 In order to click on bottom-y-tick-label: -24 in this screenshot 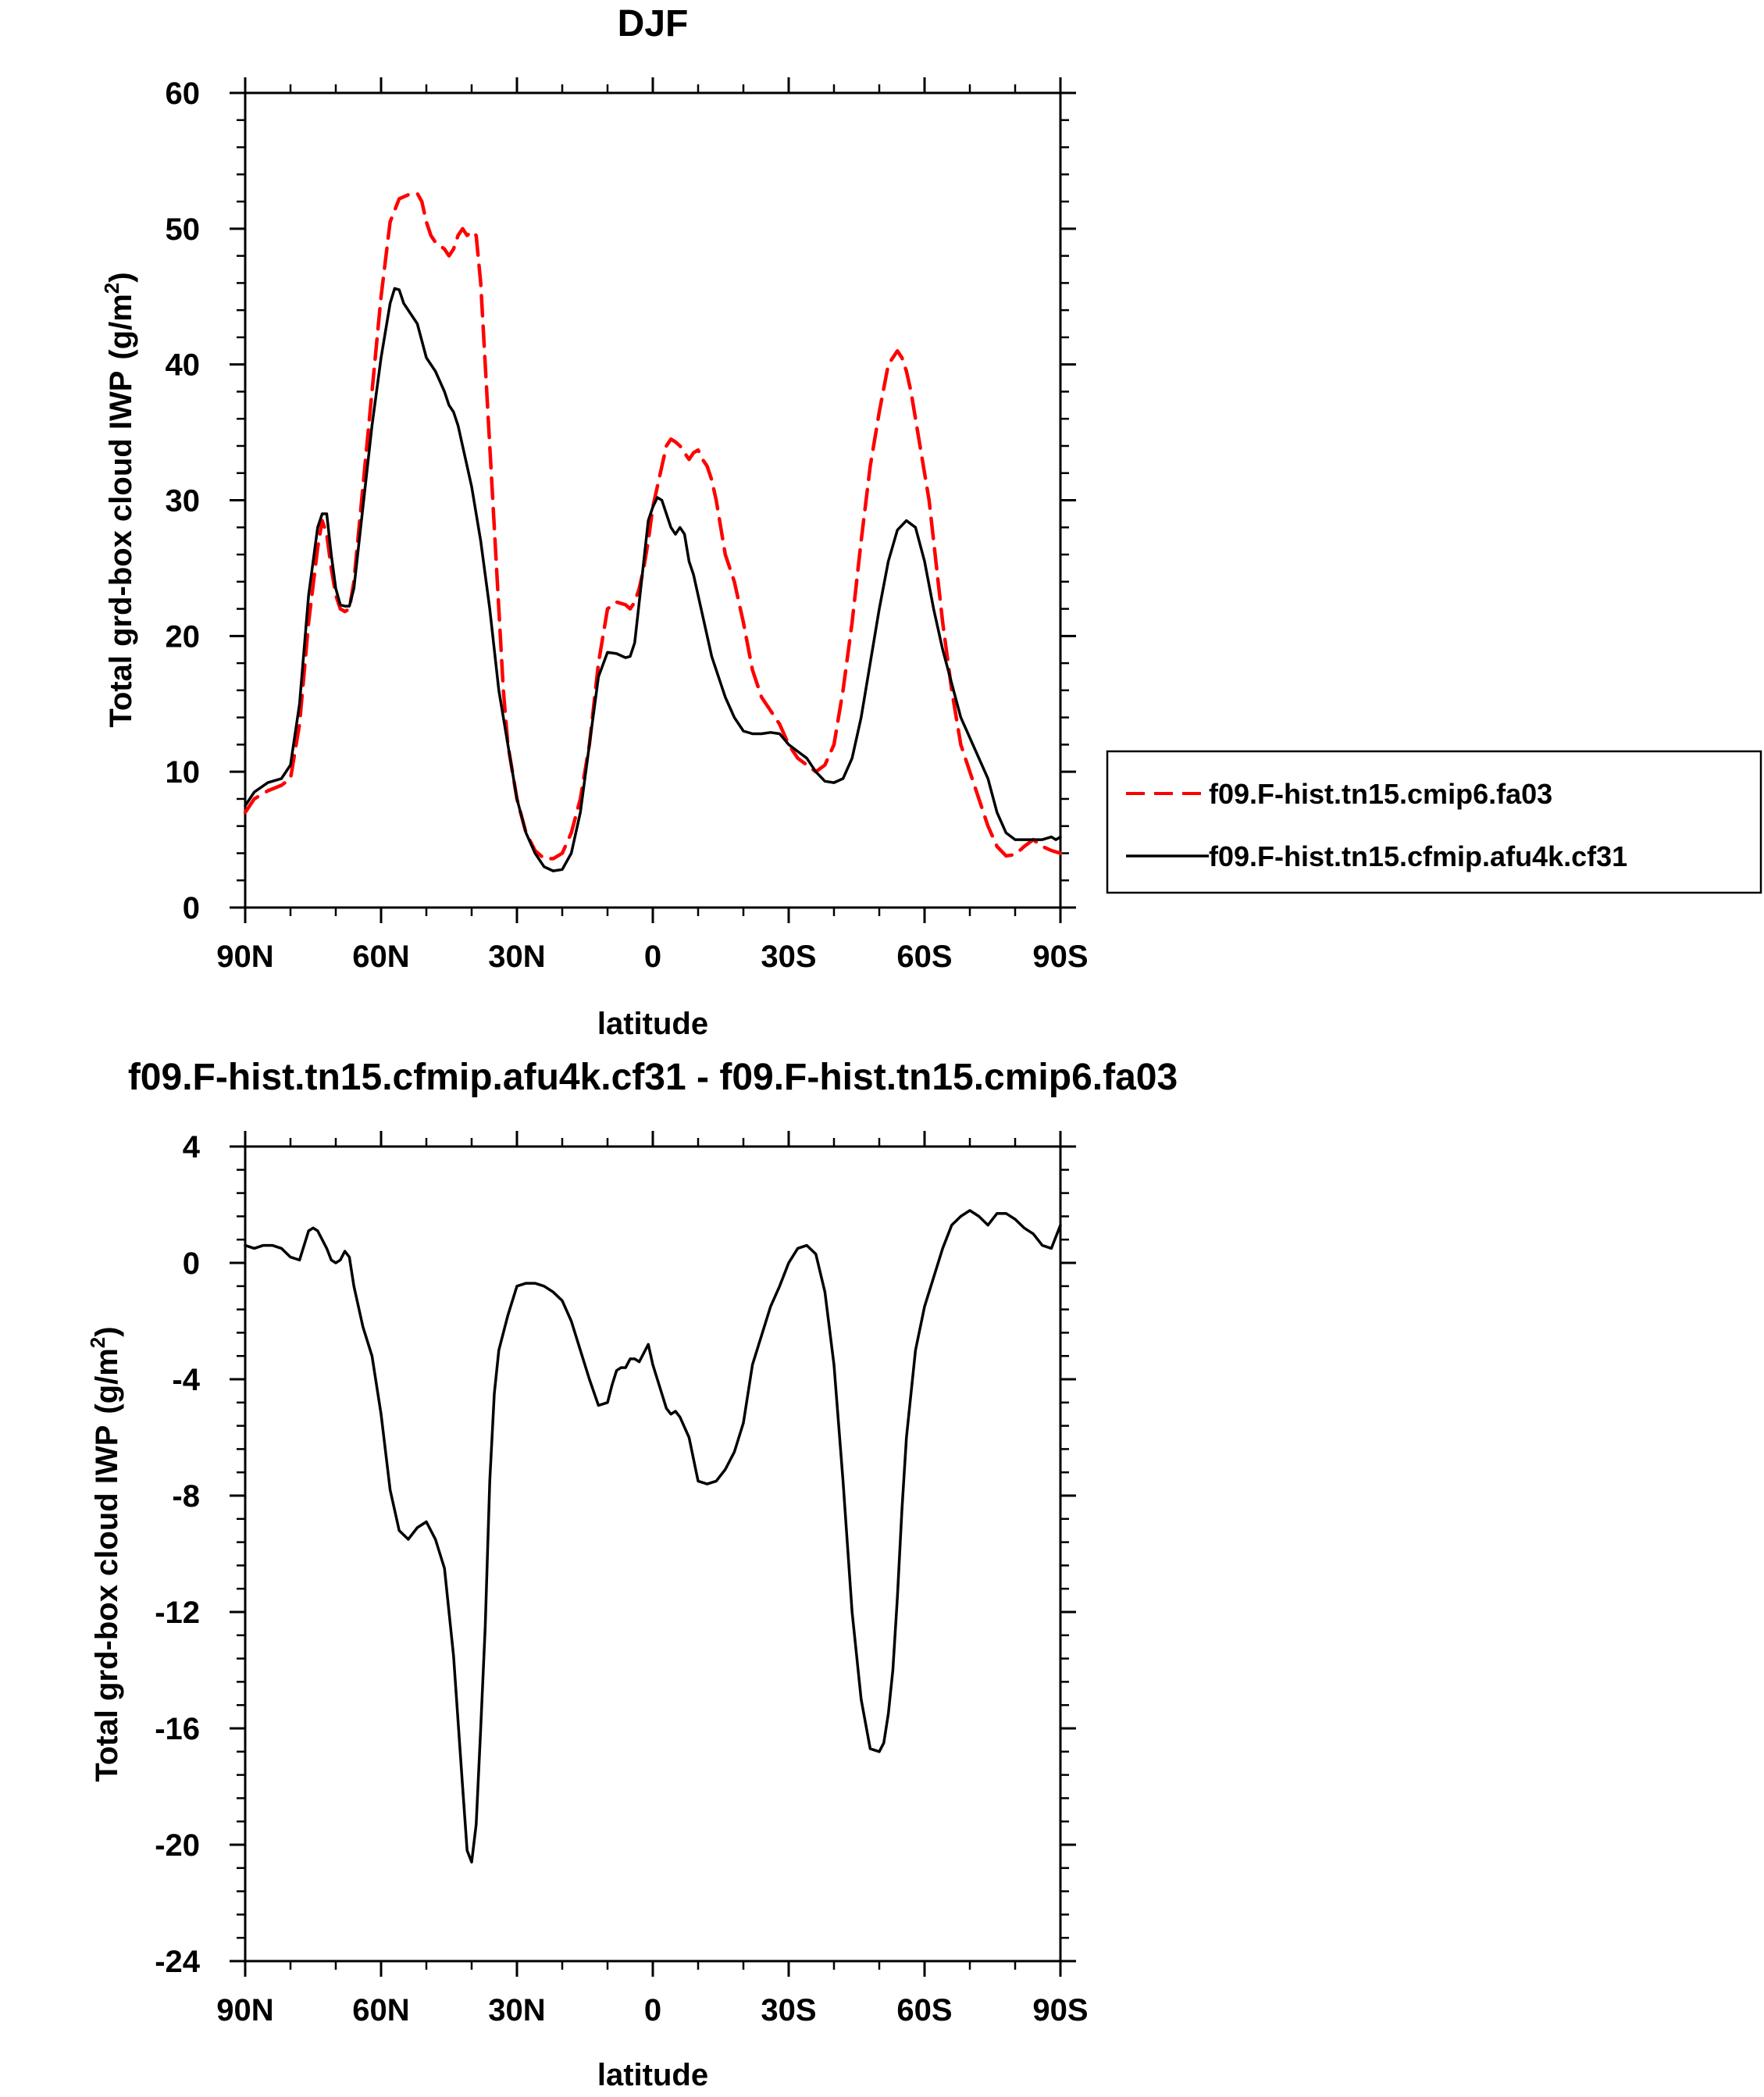, I will do `click(178, 1962)`.